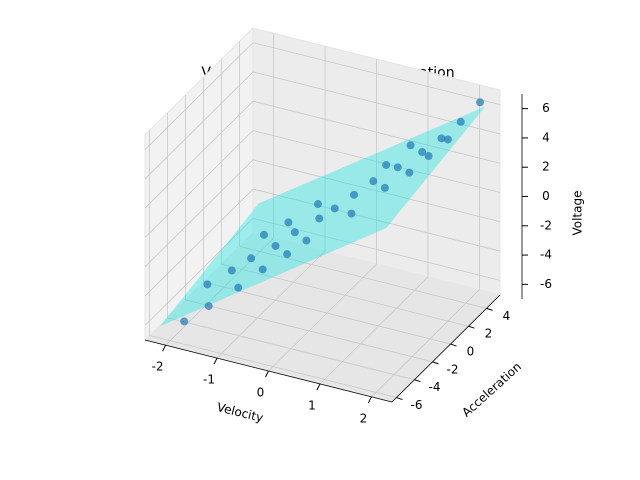  I want to click on x-axis-line, so click(268, 371).